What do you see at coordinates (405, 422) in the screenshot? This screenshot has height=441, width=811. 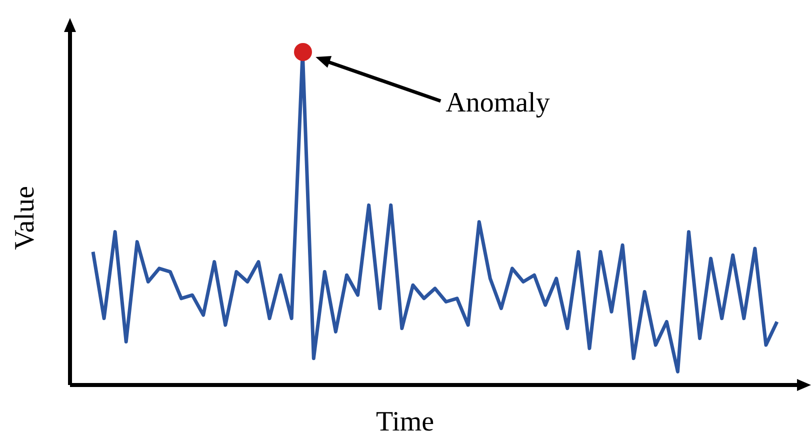 I see `x-axis-title: Time` at bounding box center [405, 422].